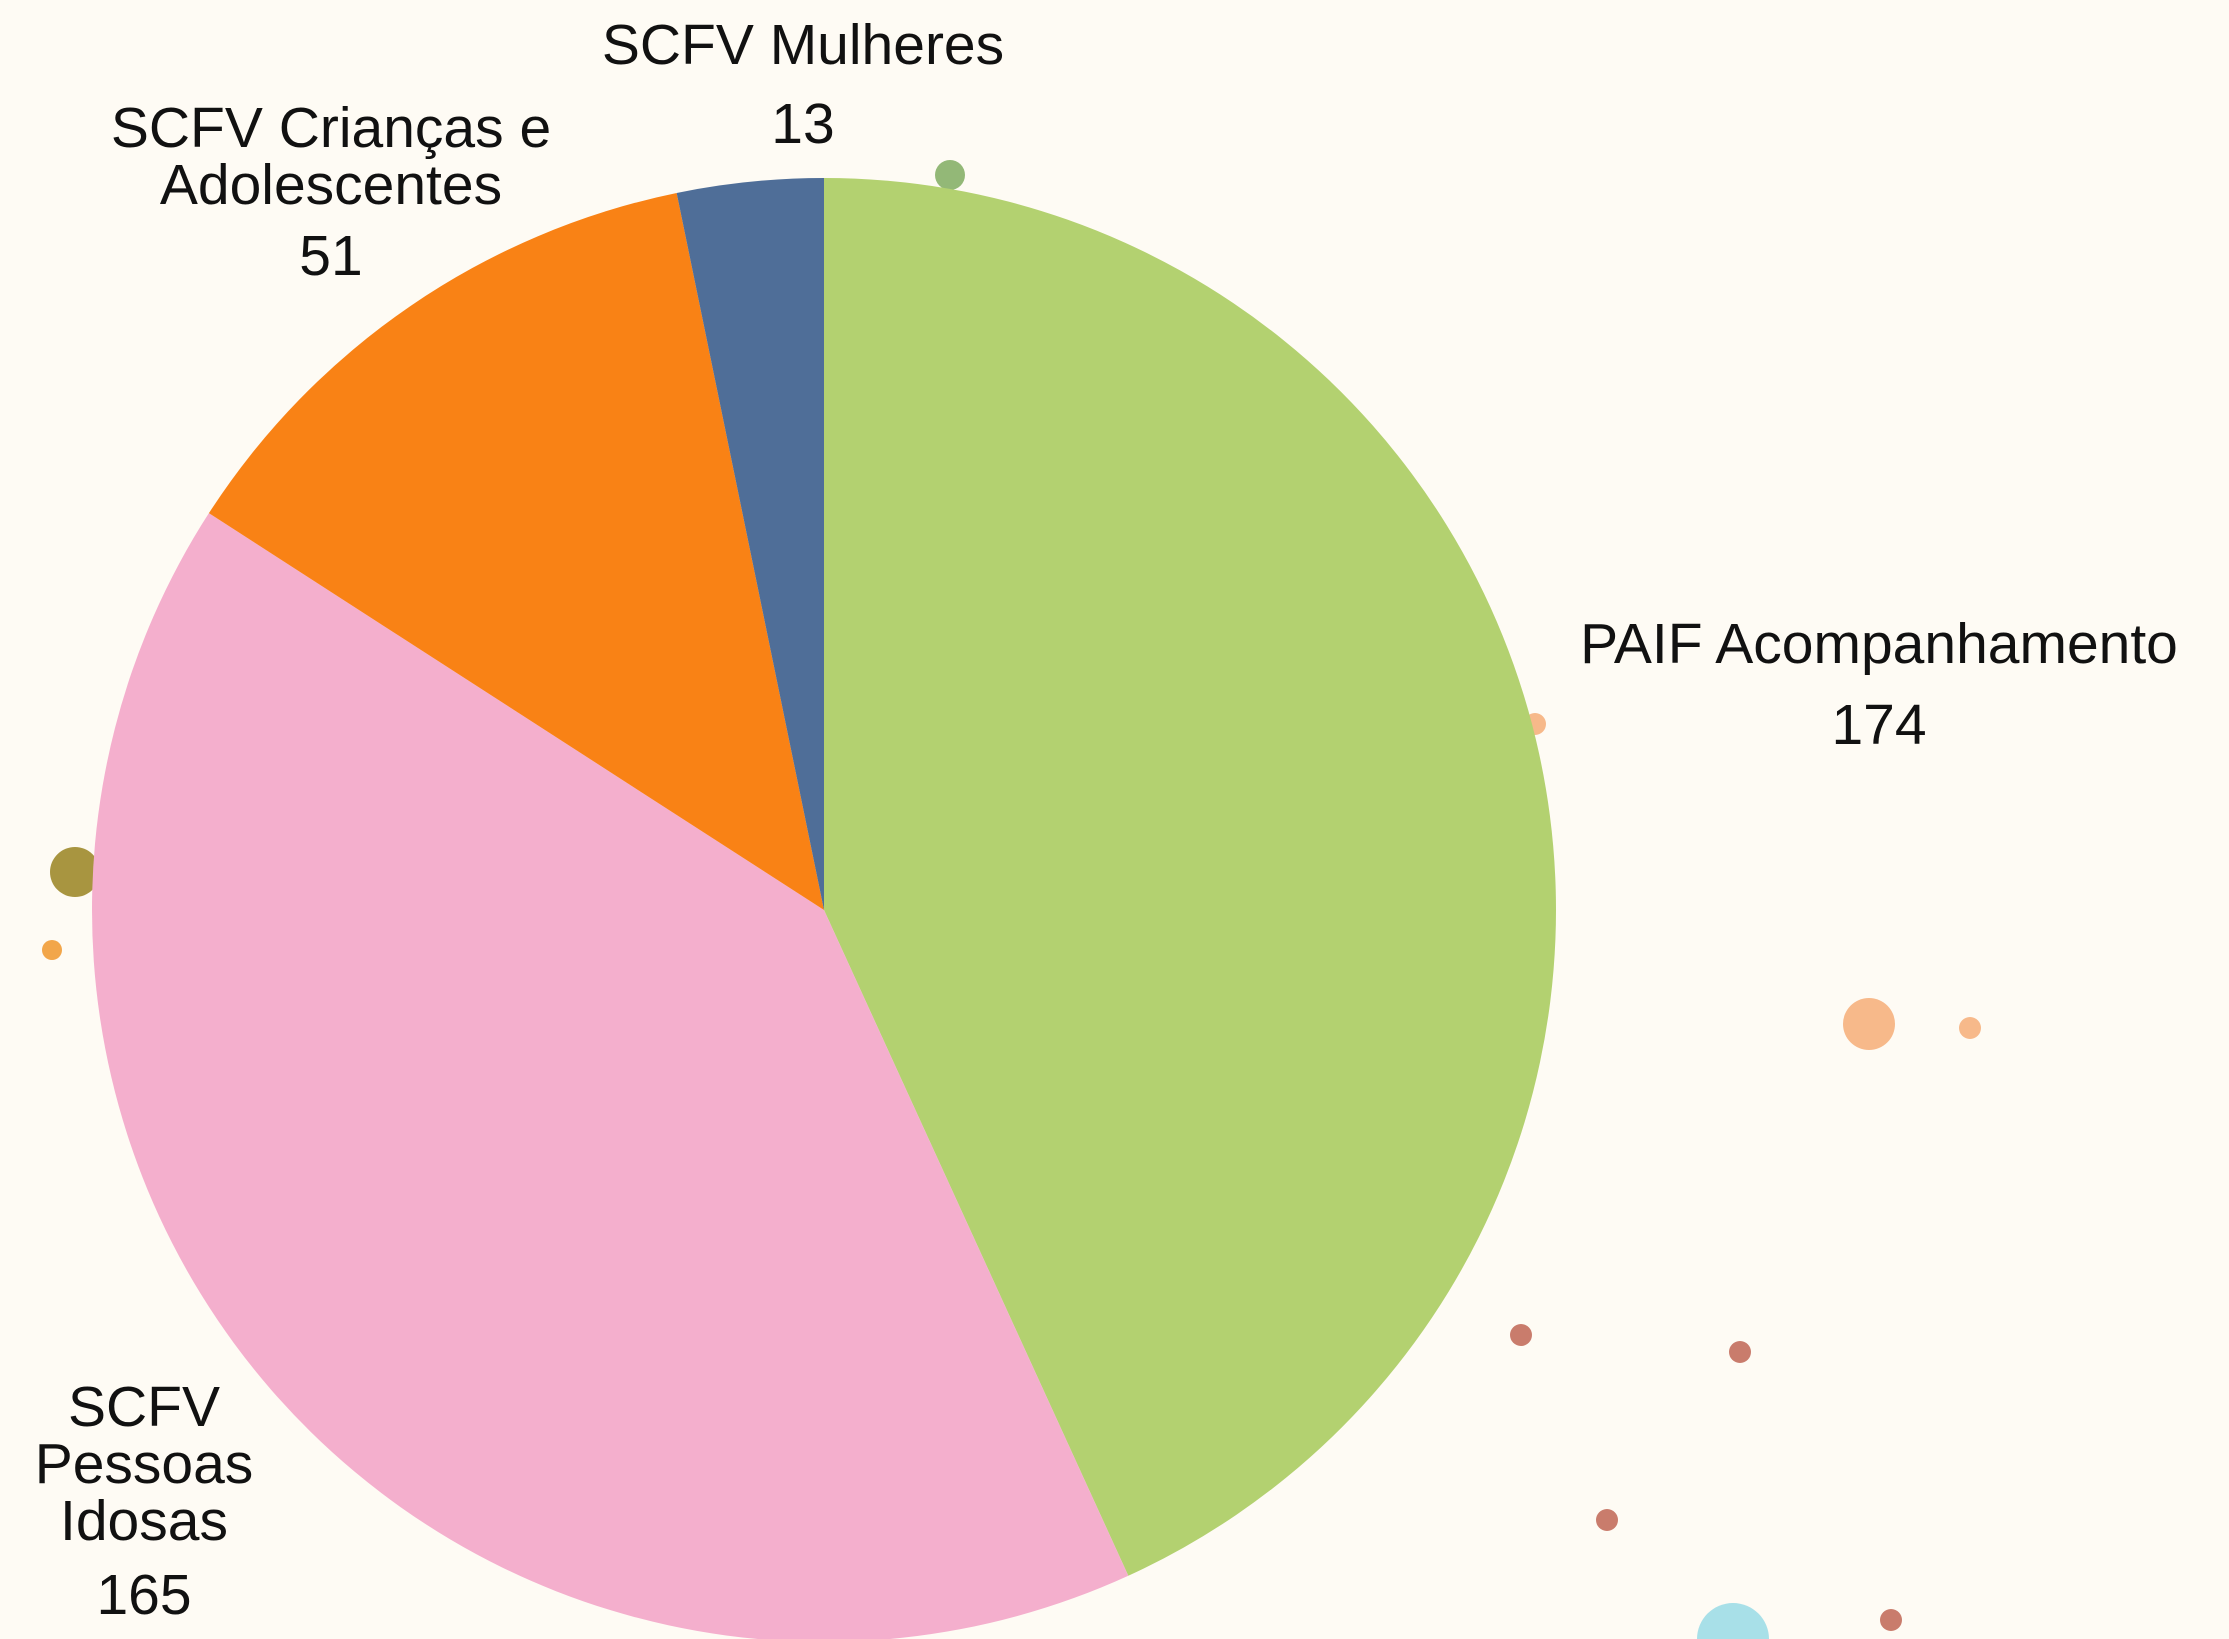 This screenshot has width=2229, height=1639. Describe the element at coordinates (1879, 644) in the screenshot. I see `category-label: PAIF Acompanhamento` at that location.